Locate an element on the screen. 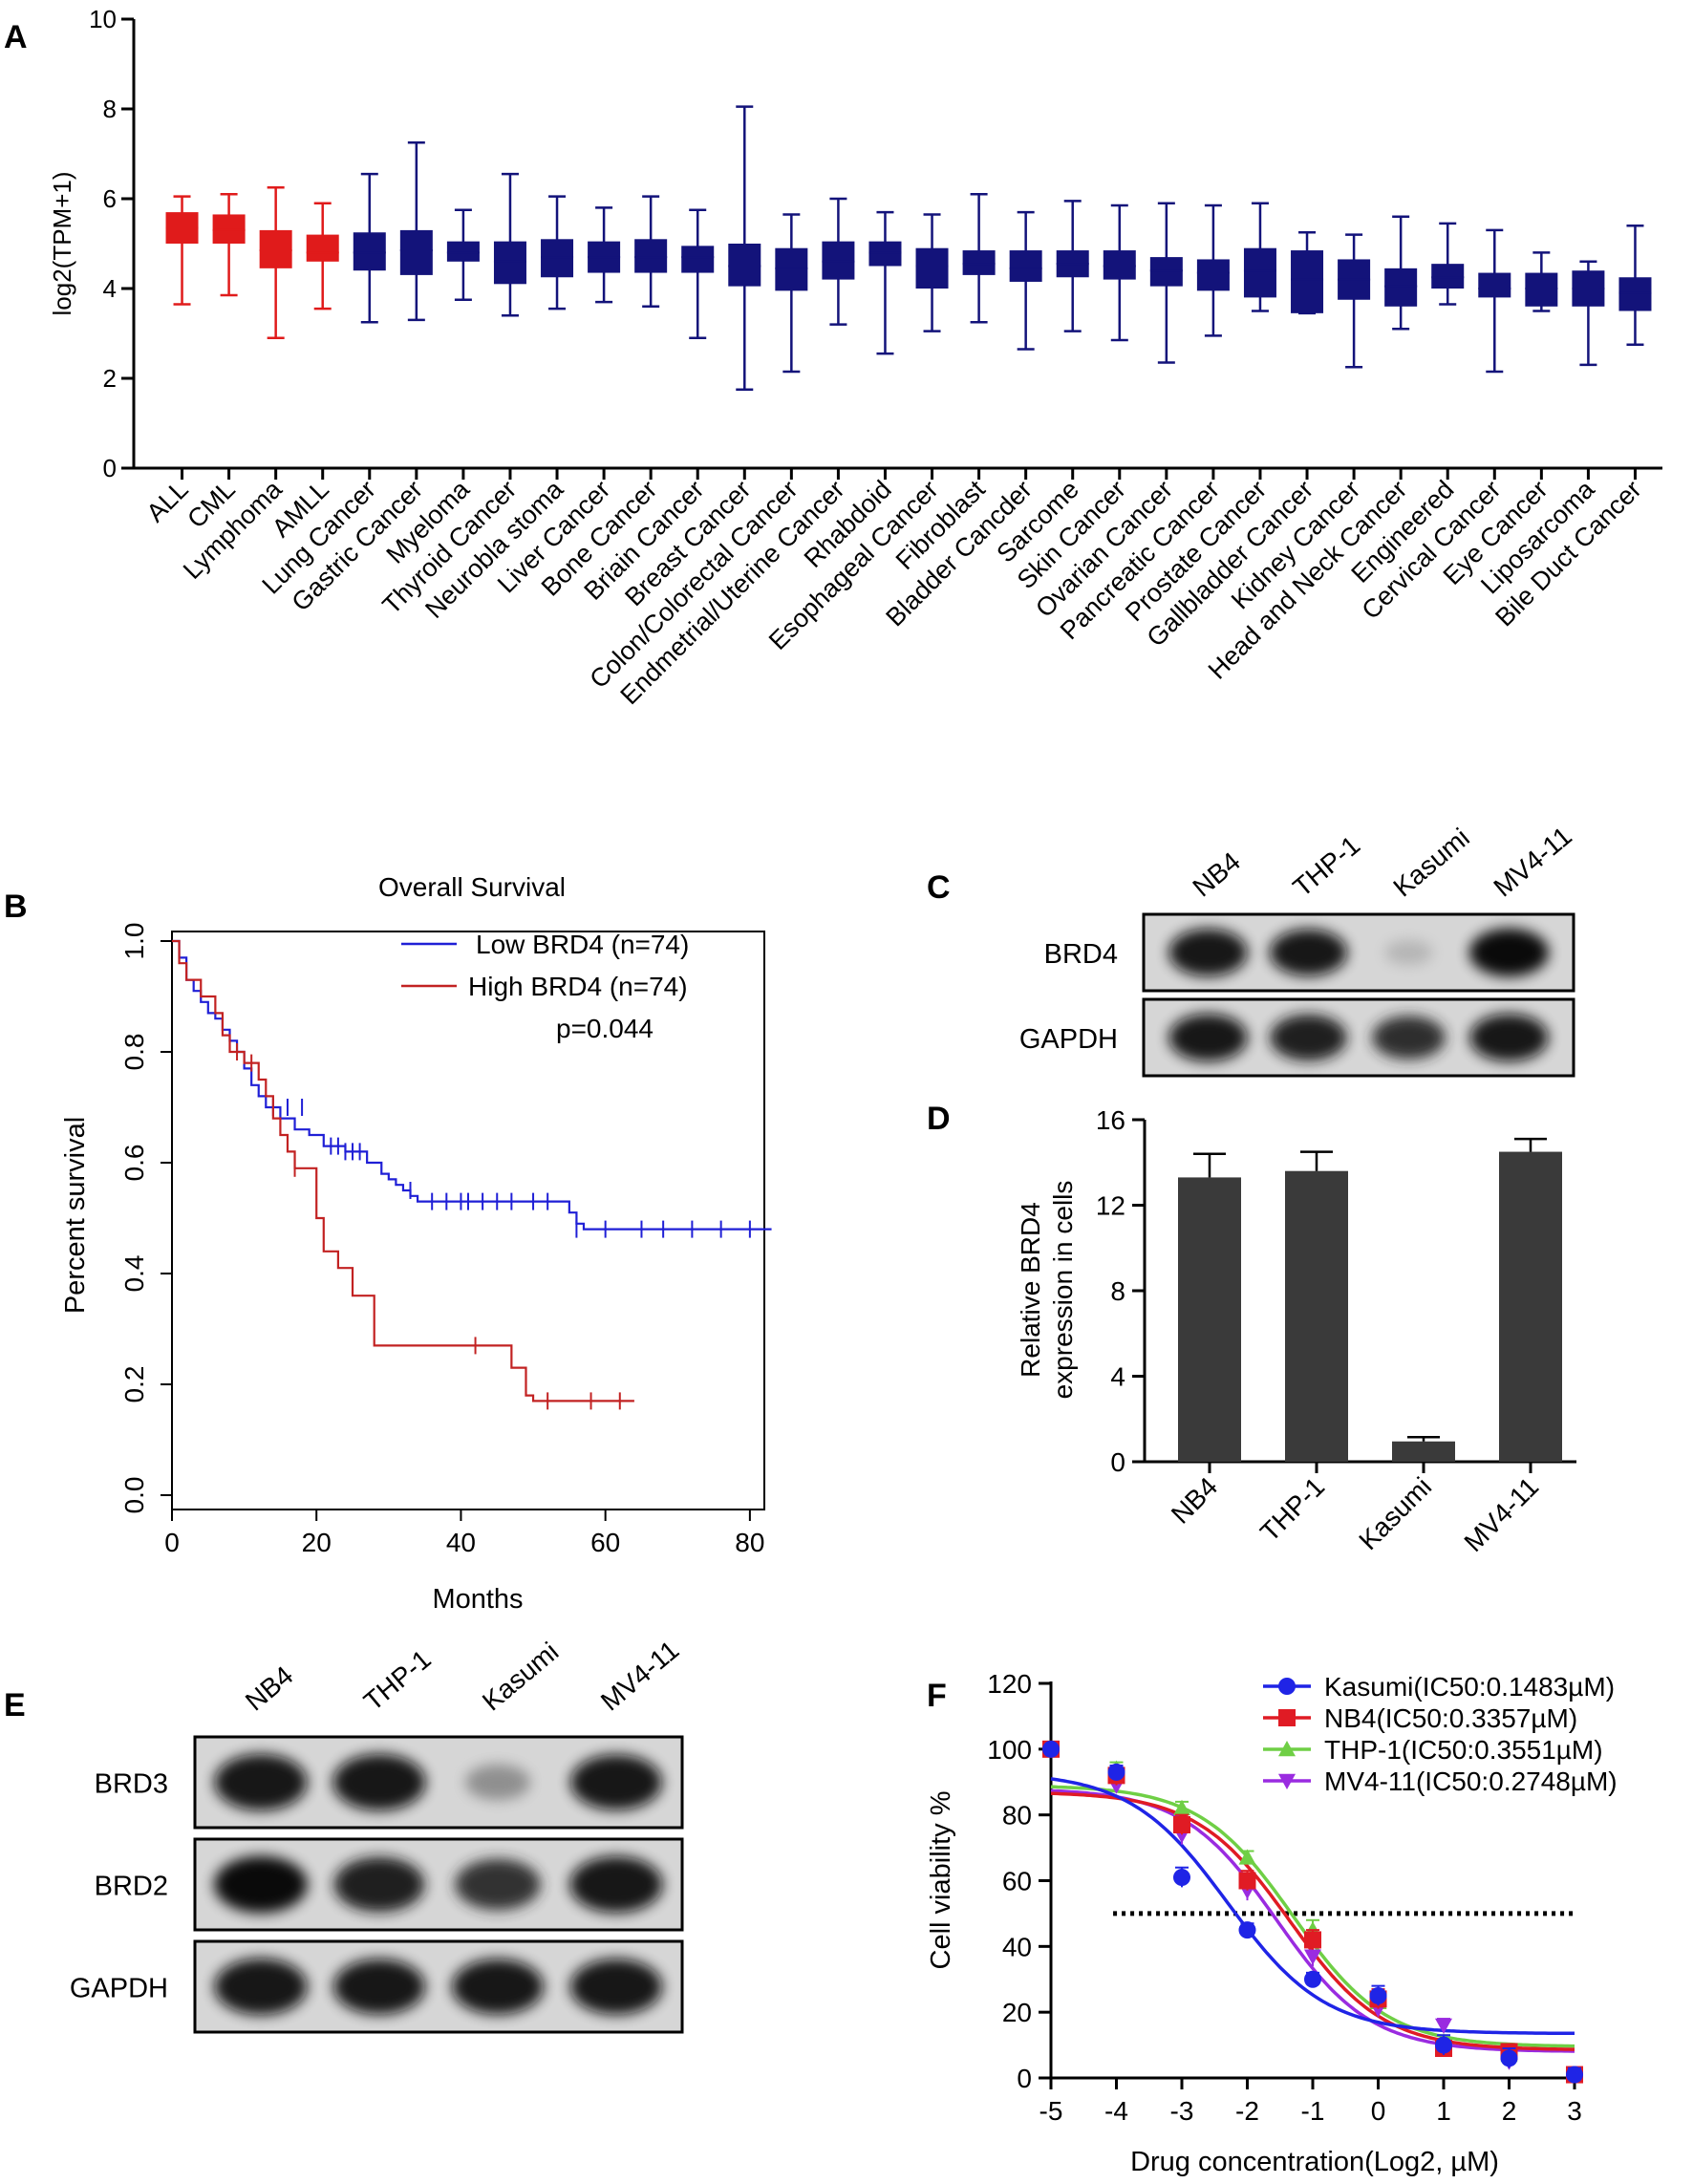 The width and height of the screenshot is (1693, 2184). panel-a-y-tick-label: 2 is located at coordinates (110, 379).